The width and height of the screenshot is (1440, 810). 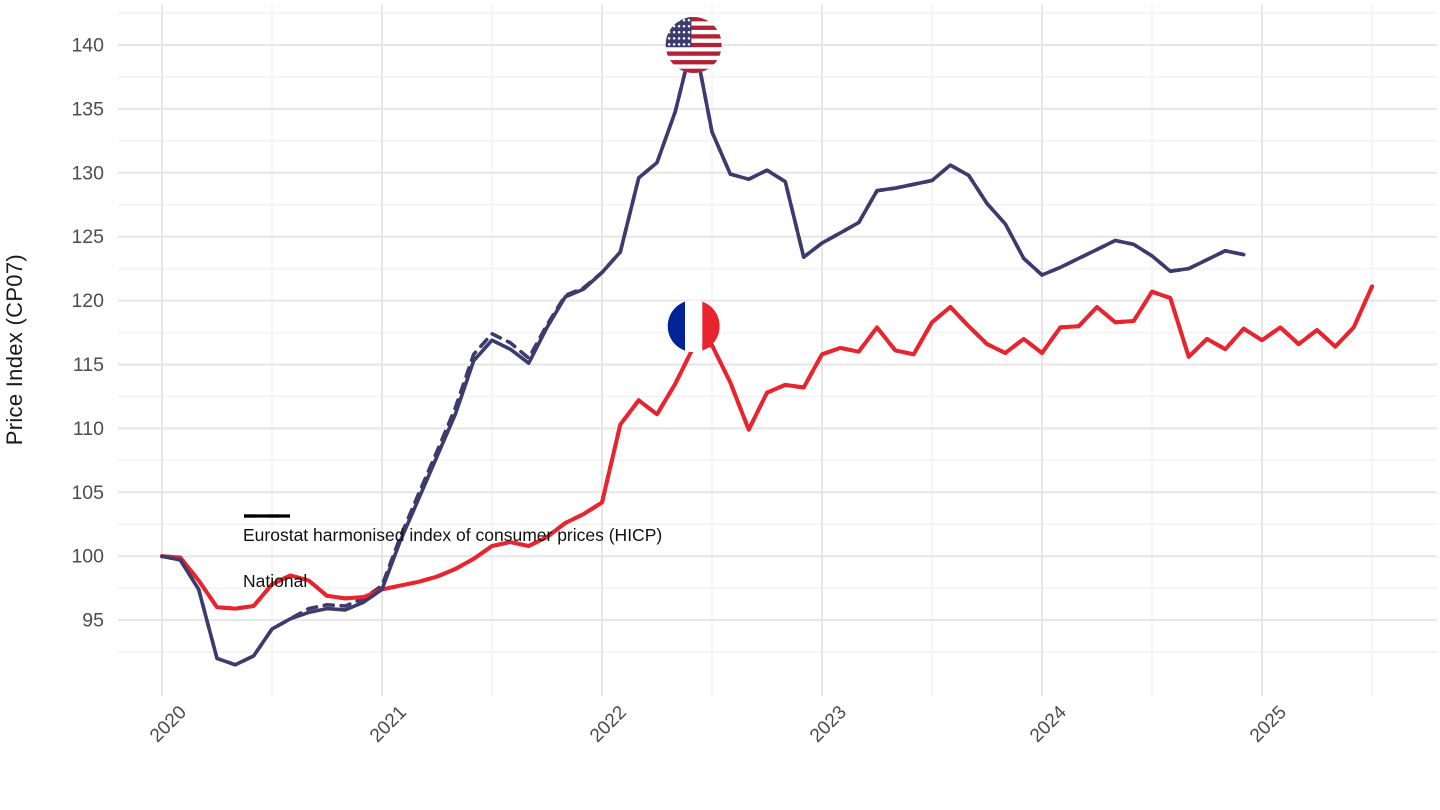 What do you see at coordinates (87, 301) in the screenshot?
I see `y-tick-label-120: 120` at bounding box center [87, 301].